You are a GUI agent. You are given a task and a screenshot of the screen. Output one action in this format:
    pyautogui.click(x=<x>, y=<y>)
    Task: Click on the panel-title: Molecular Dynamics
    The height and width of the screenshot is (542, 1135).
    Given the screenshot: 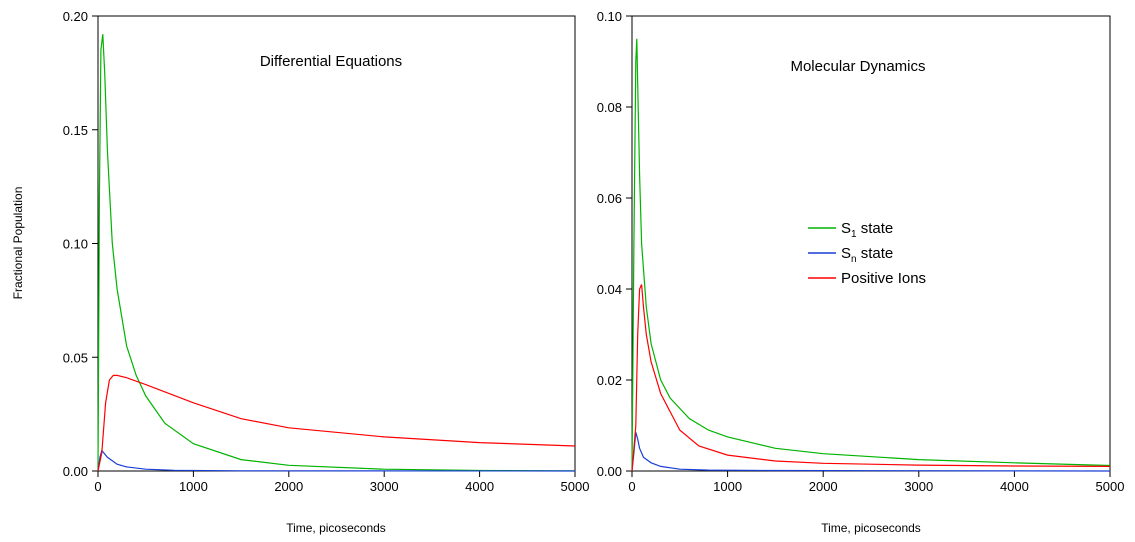 What is the action you would take?
    pyautogui.click(x=857, y=66)
    